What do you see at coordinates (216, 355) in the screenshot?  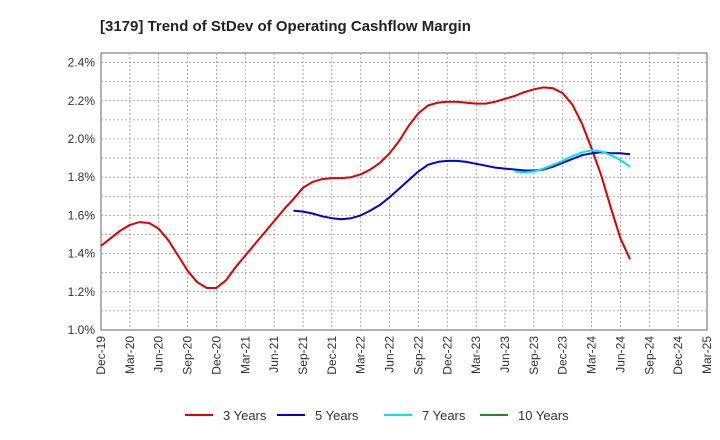 I see `x-tick-label: Dec-20` at bounding box center [216, 355].